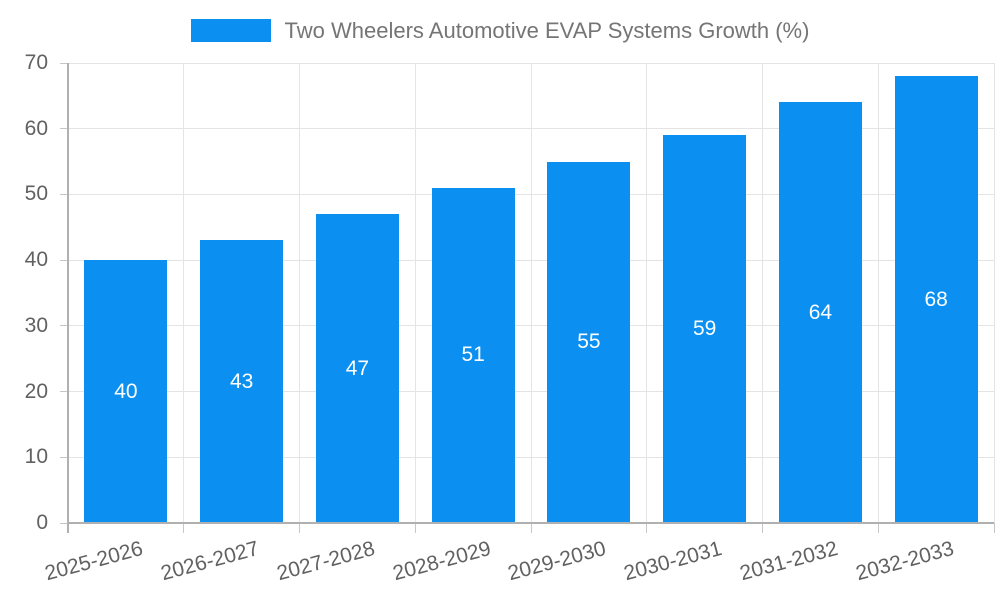 Image resolution: width=1000 pixels, height=600 pixels. What do you see at coordinates (210, 561) in the screenshot?
I see `x-axis-label: 2026-2027` at bounding box center [210, 561].